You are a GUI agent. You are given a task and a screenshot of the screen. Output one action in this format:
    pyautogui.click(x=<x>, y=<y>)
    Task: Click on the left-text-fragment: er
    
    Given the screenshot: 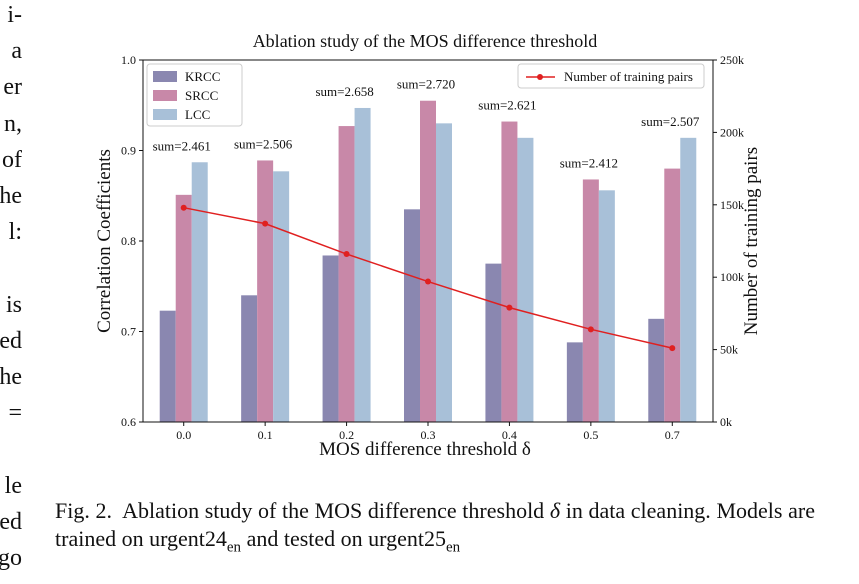 What is the action you would take?
    pyautogui.click(x=12, y=87)
    